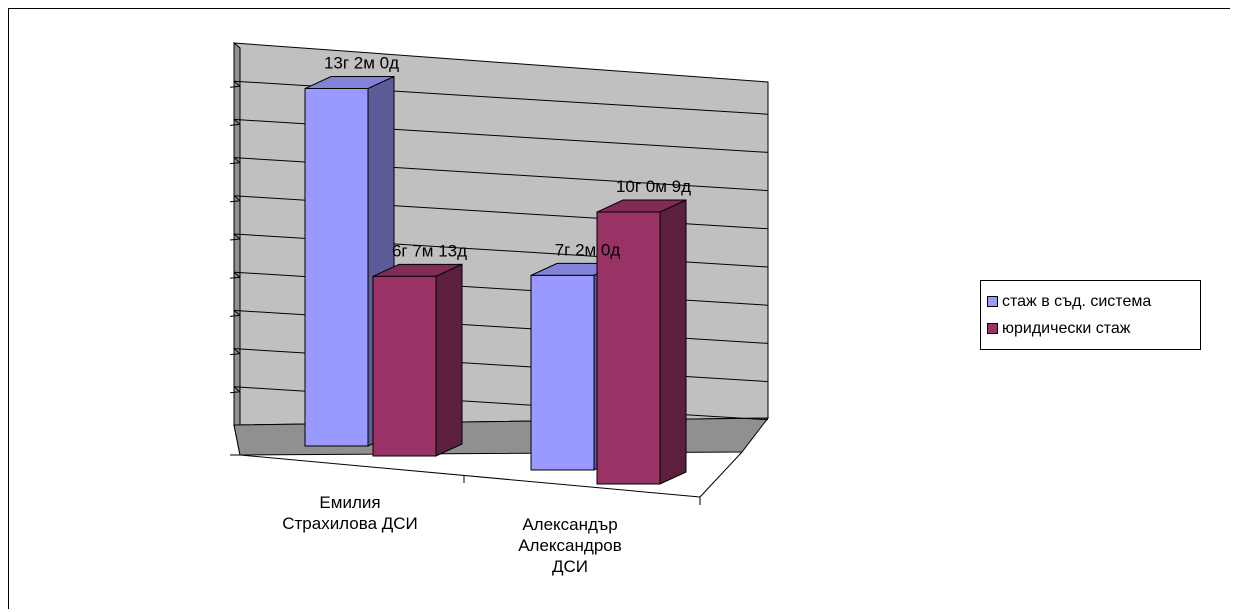 The height and width of the screenshot is (612, 1233). Describe the element at coordinates (1077, 301) in the screenshot. I see `legend-label-series-1: стаж в съд. система` at that location.